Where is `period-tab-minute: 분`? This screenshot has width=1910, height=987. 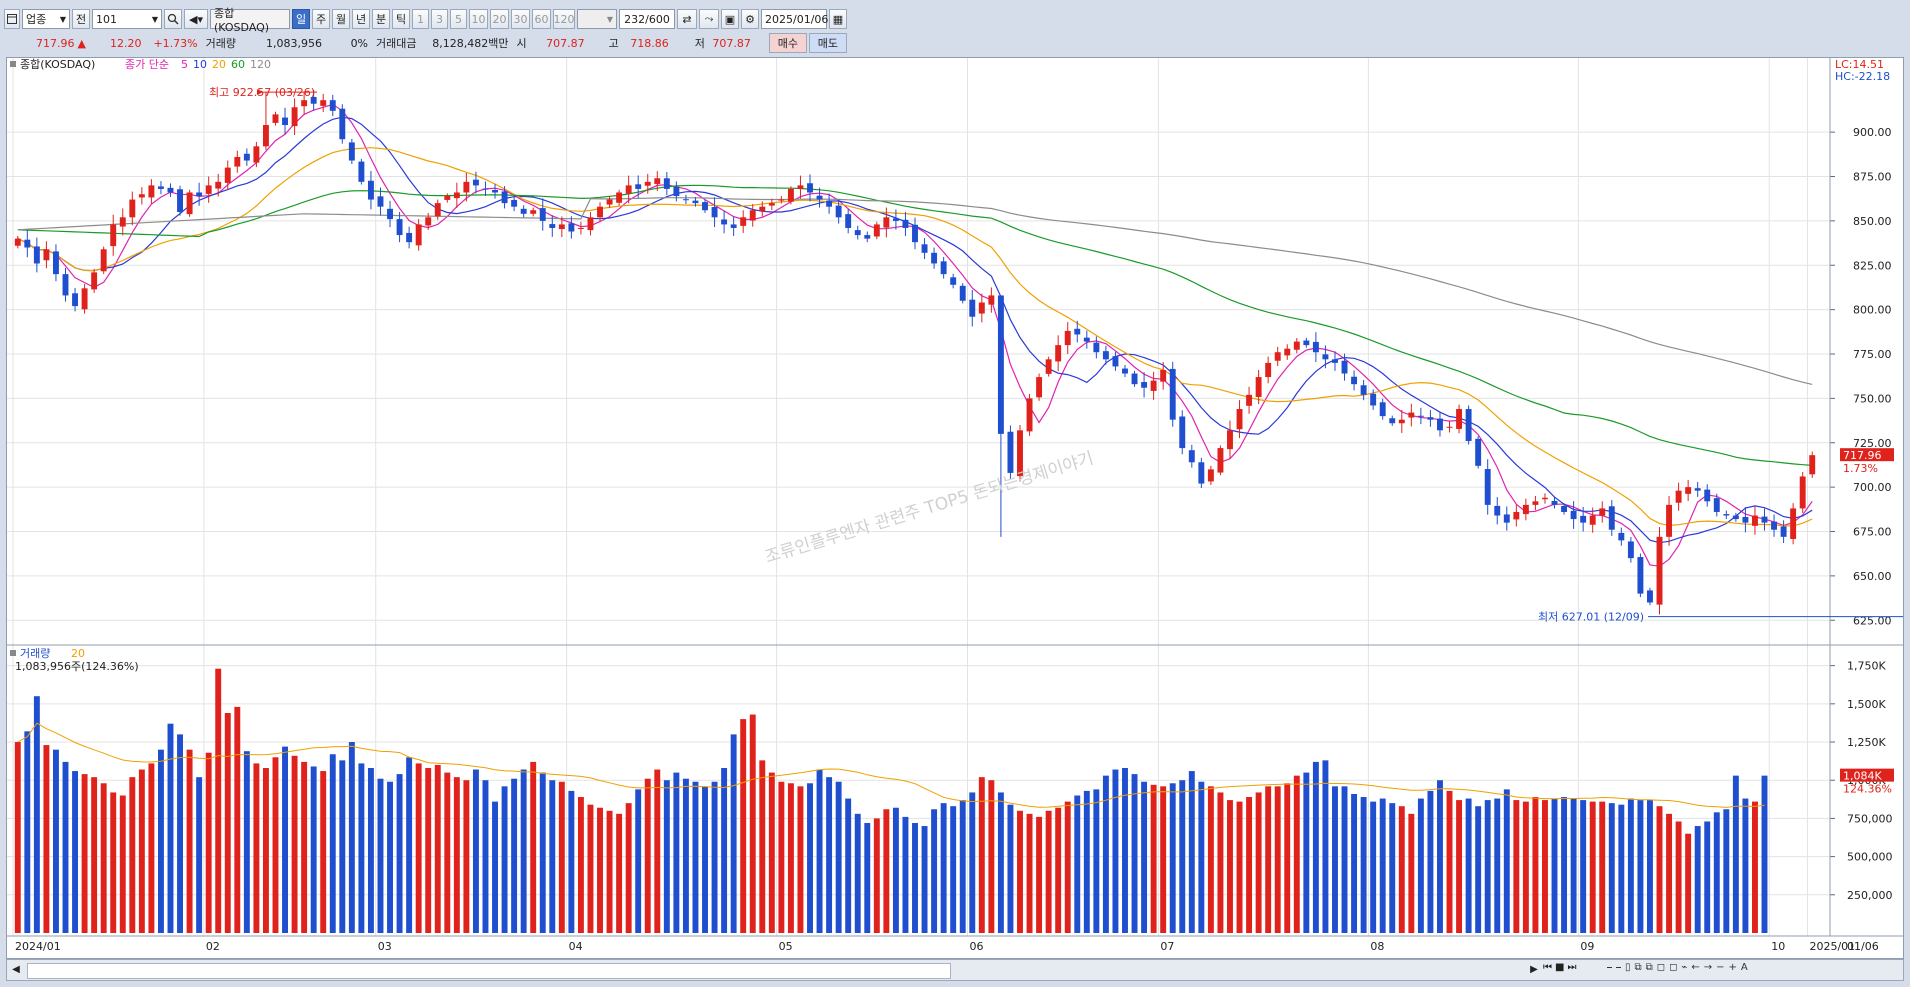
period-tab-minute: 분 is located at coordinates (381, 19).